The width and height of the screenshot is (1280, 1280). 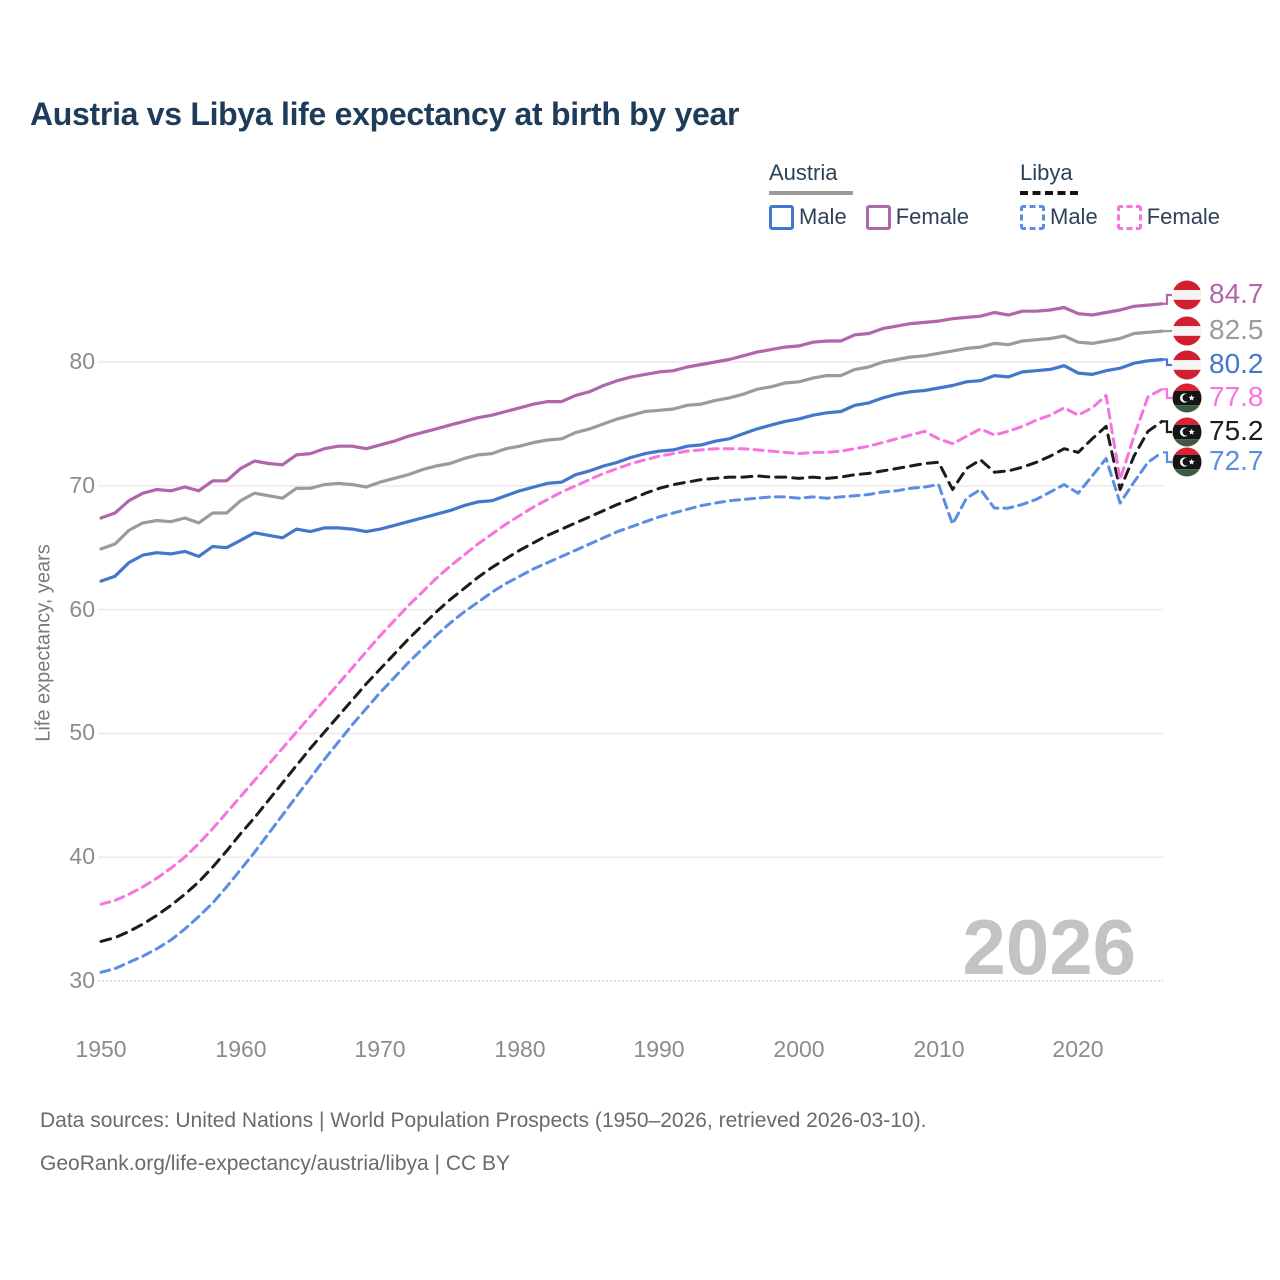 I want to click on legend-swatch-austria-female, so click(x=878, y=217).